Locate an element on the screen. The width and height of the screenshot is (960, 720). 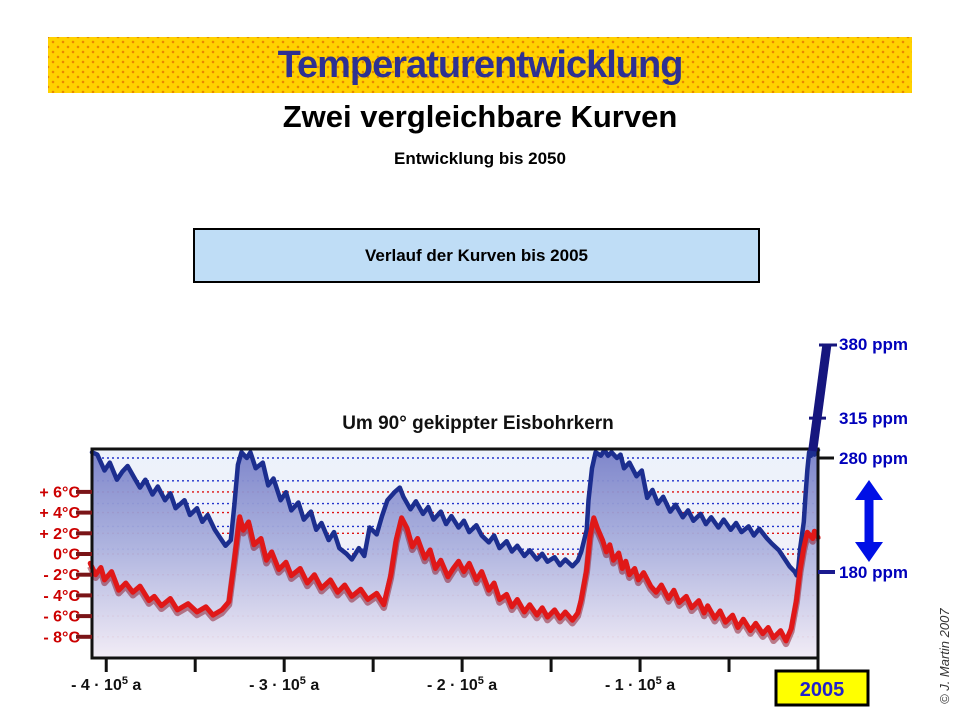
co2-curve is located at coordinates (455, 512).